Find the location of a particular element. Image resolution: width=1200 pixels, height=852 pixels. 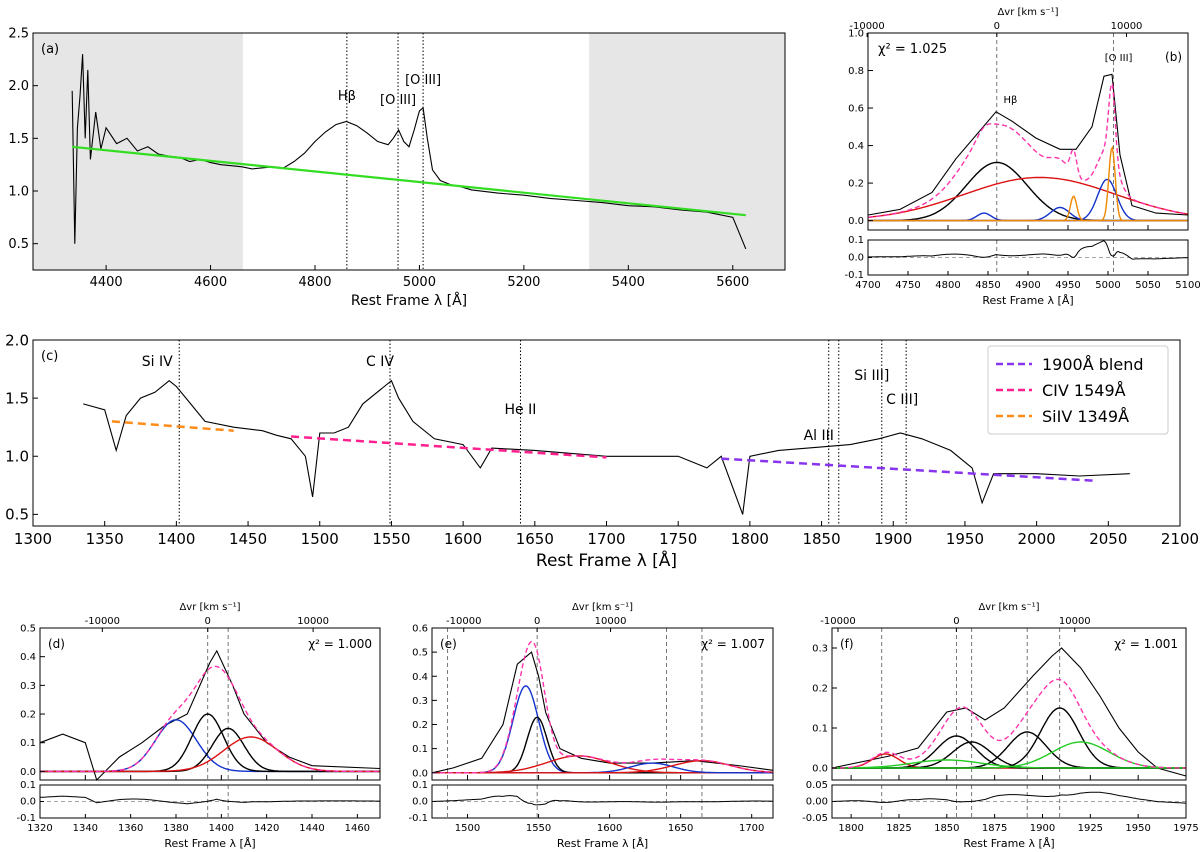

xtick-label-c-2: 1400 is located at coordinates (176, 539).